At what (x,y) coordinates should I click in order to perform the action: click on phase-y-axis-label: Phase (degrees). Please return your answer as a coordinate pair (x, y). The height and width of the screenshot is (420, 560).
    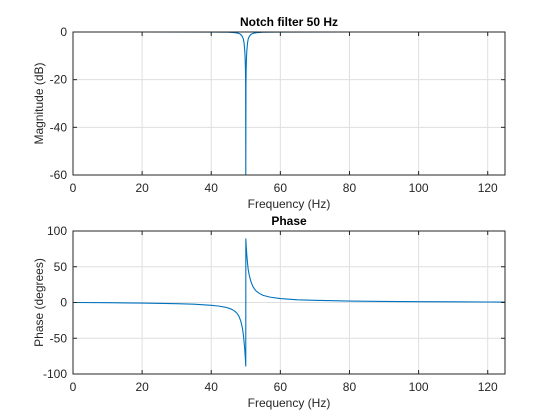
    Looking at the image, I should click on (39, 302).